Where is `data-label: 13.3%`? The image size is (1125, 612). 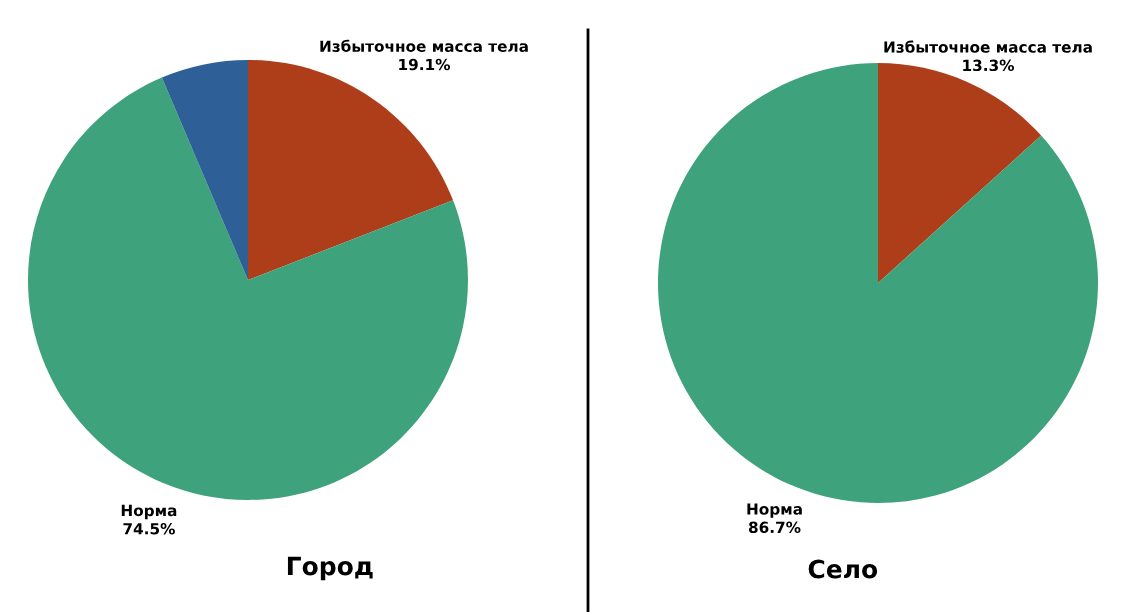 data-label: 13.3% is located at coordinates (989, 65).